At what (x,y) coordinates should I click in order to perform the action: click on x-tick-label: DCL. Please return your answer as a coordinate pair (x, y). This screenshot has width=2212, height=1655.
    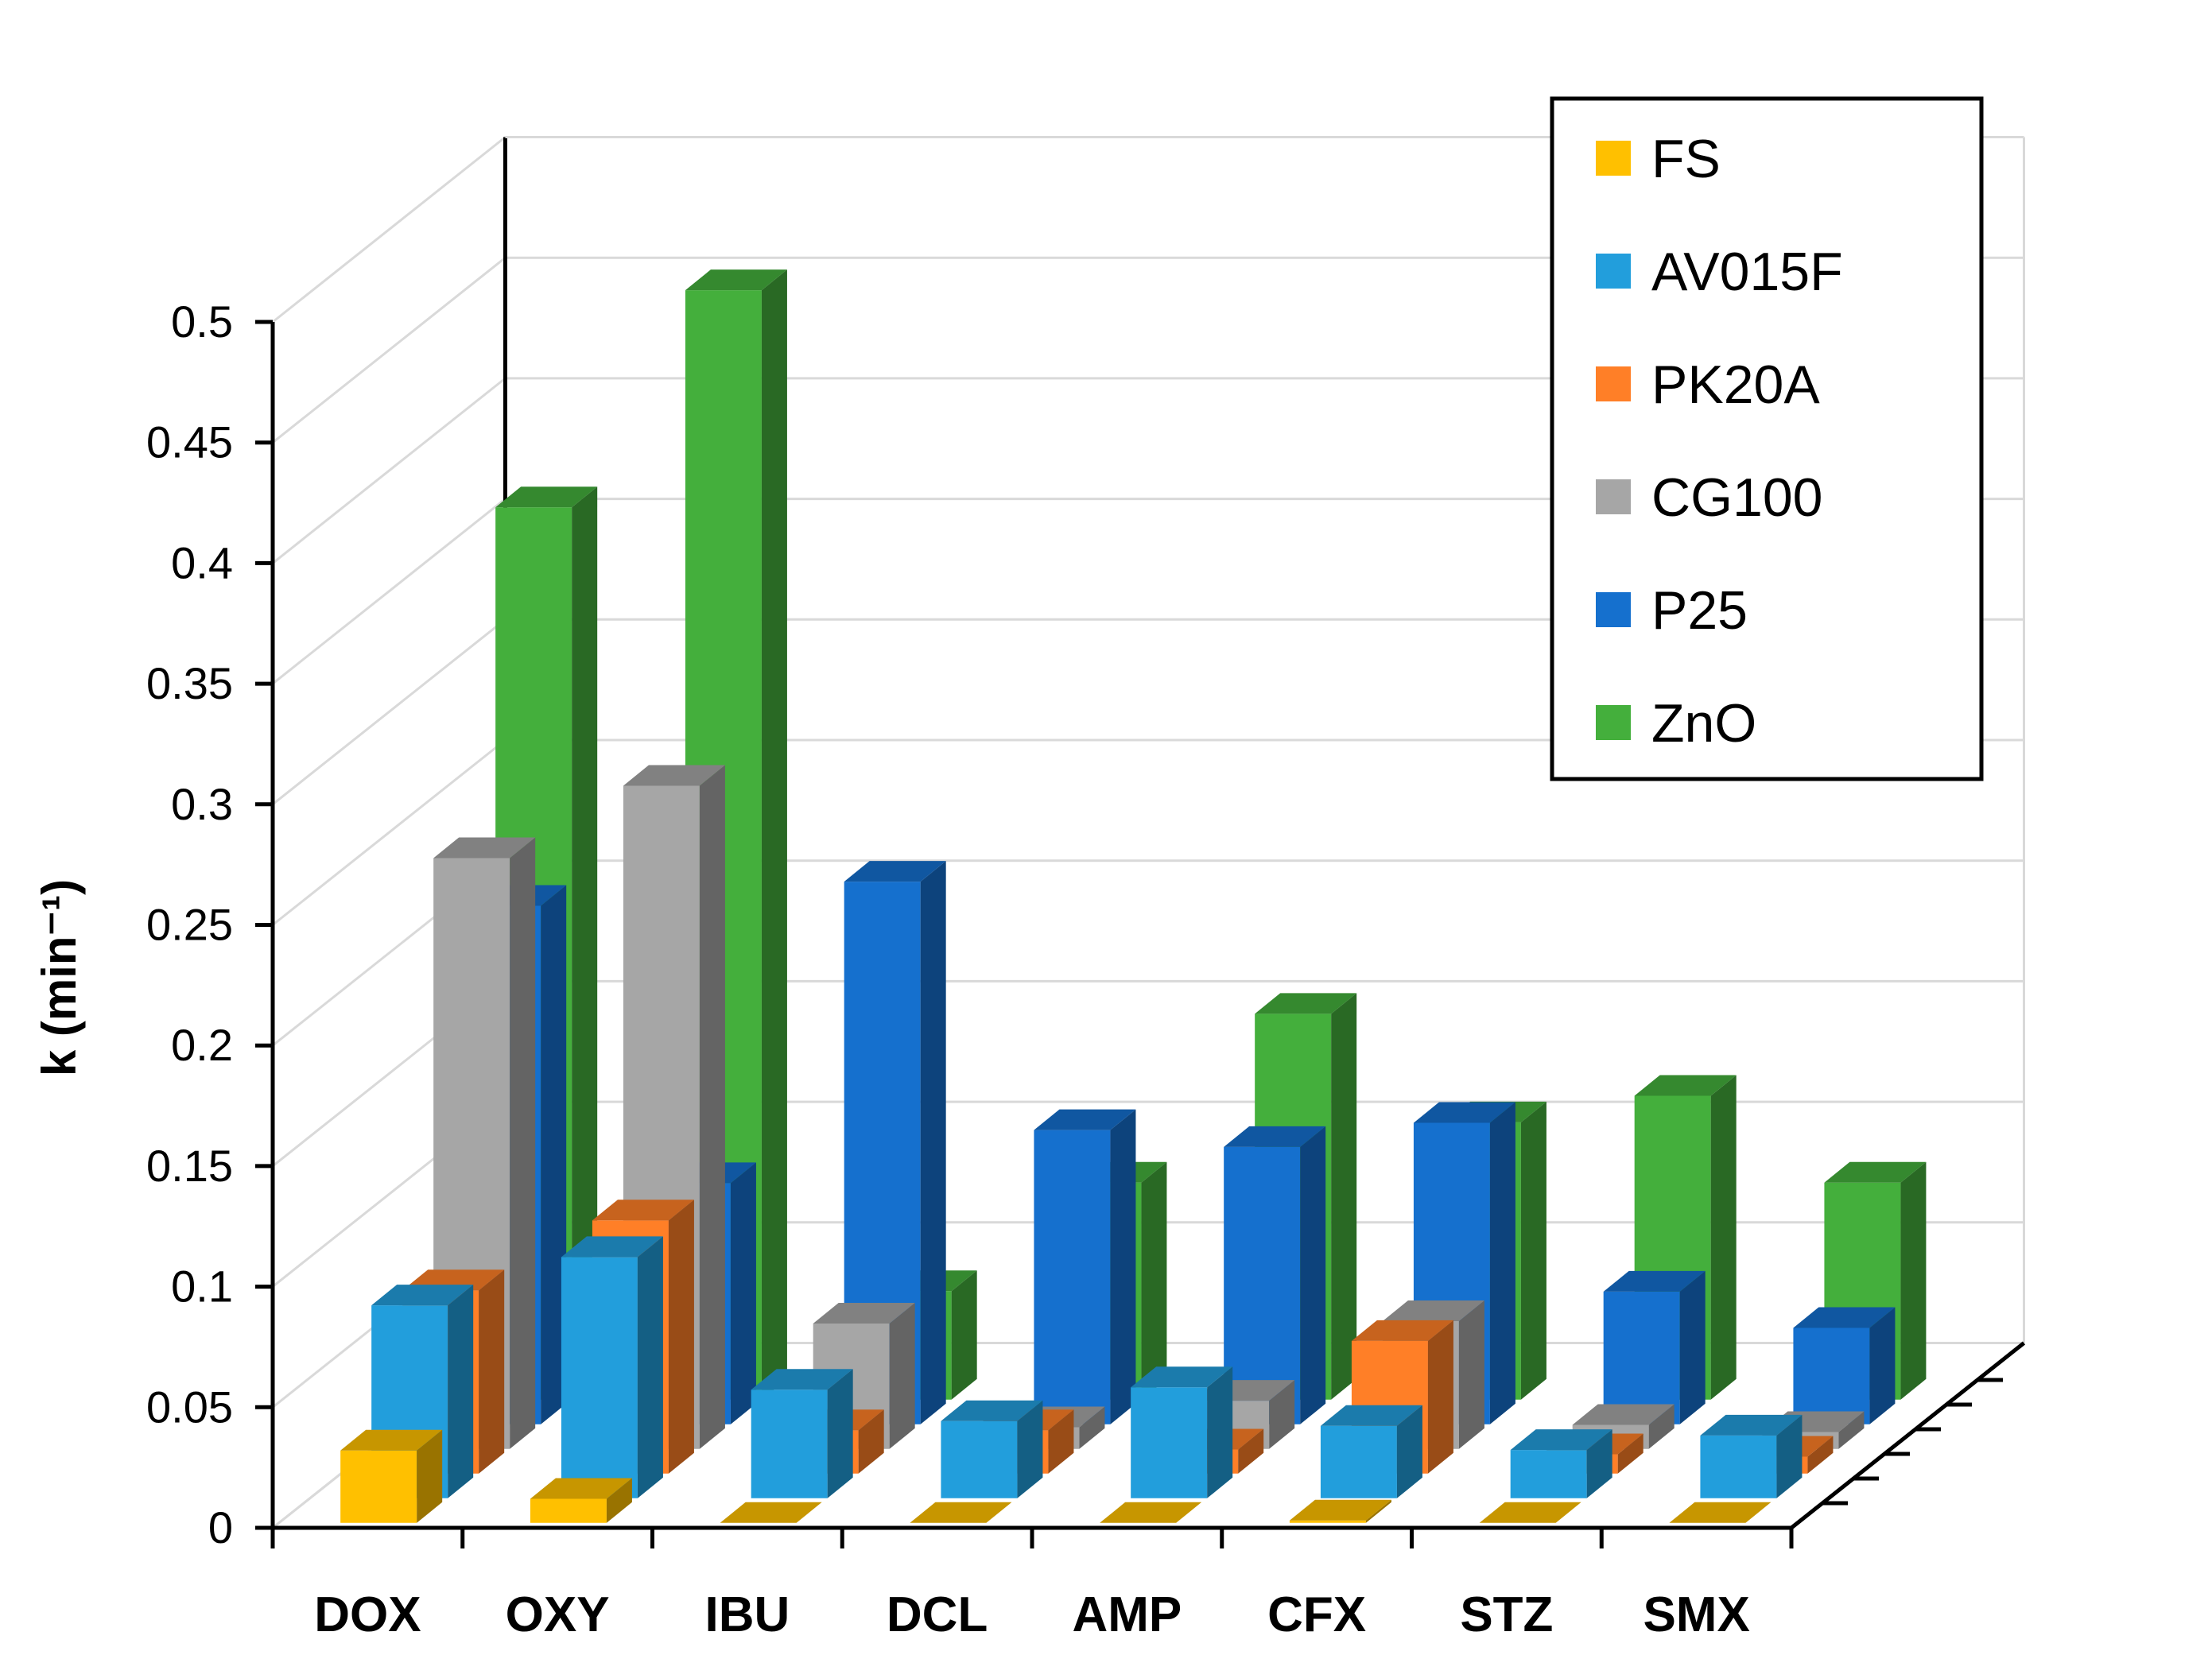
    Looking at the image, I should click on (938, 1614).